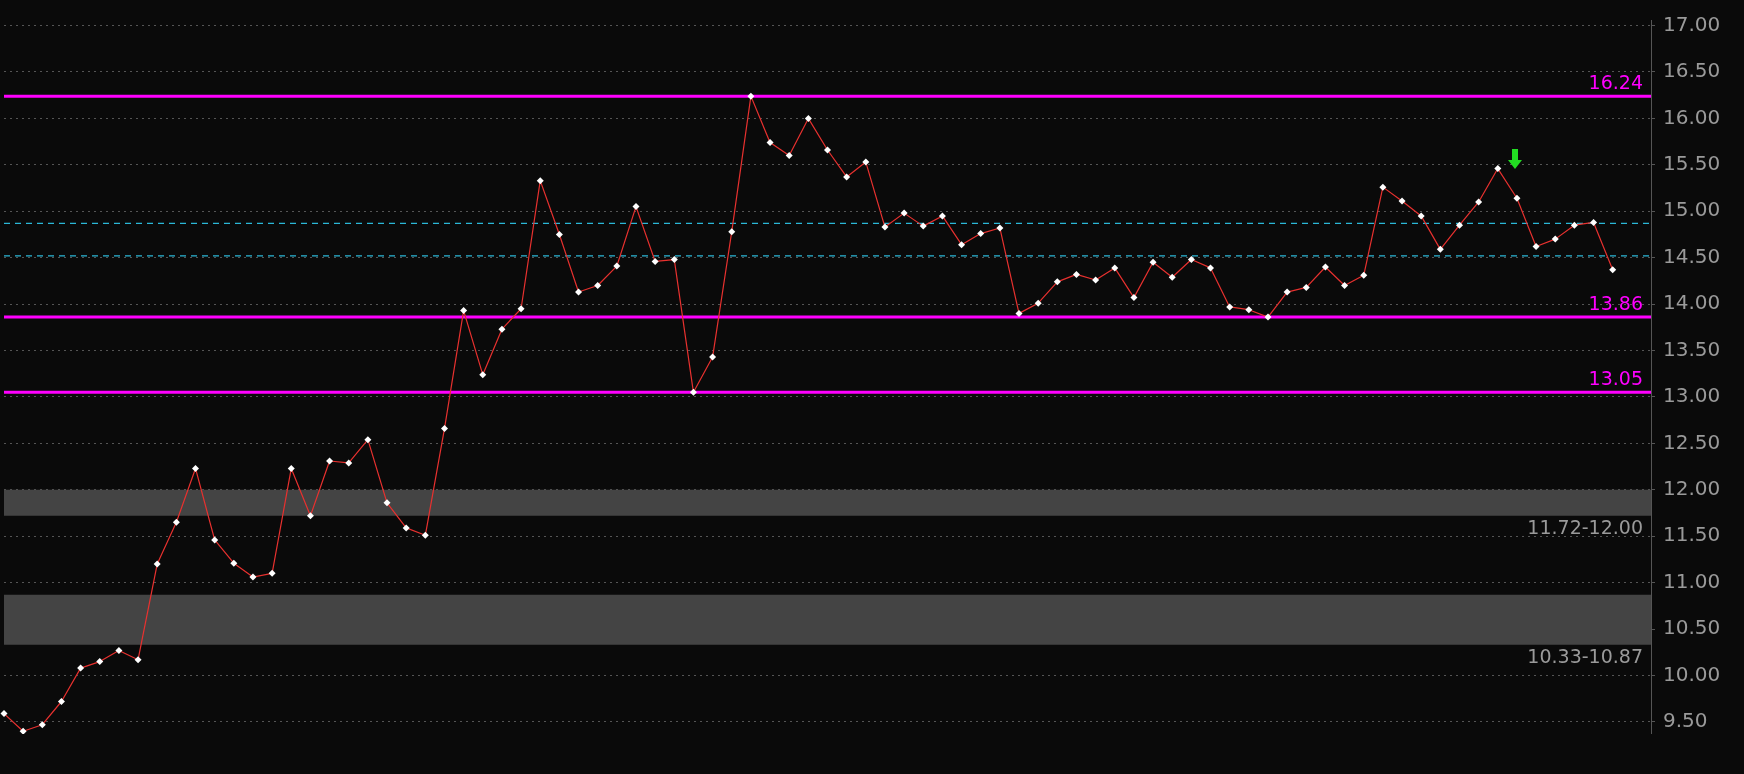 Image resolution: width=1744 pixels, height=774 pixels. Describe the element at coordinates (1692, 488) in the screenshot. I see `y-tick-label: 12.00` at that location.